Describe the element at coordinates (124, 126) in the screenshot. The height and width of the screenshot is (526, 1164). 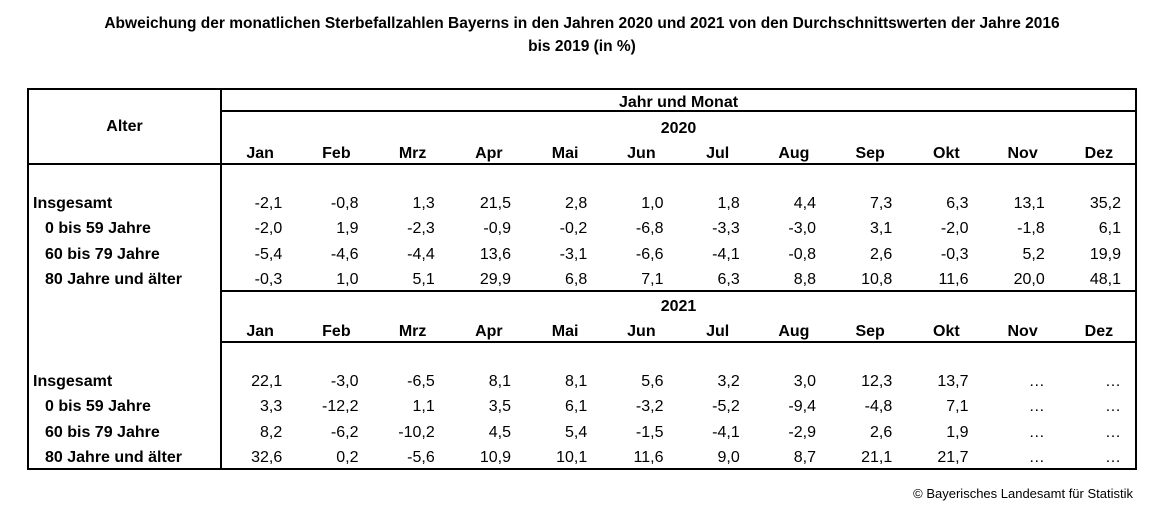
I see `alter-header: Alter` at that location.